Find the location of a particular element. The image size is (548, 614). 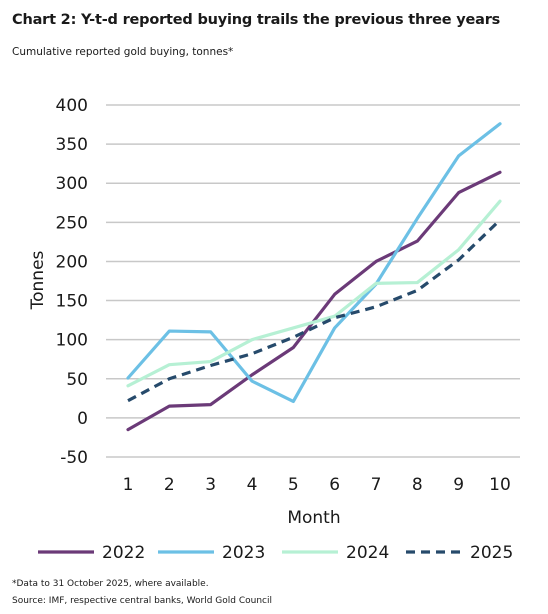

x-tick-label: 9 is located at coordinates (458, 485).